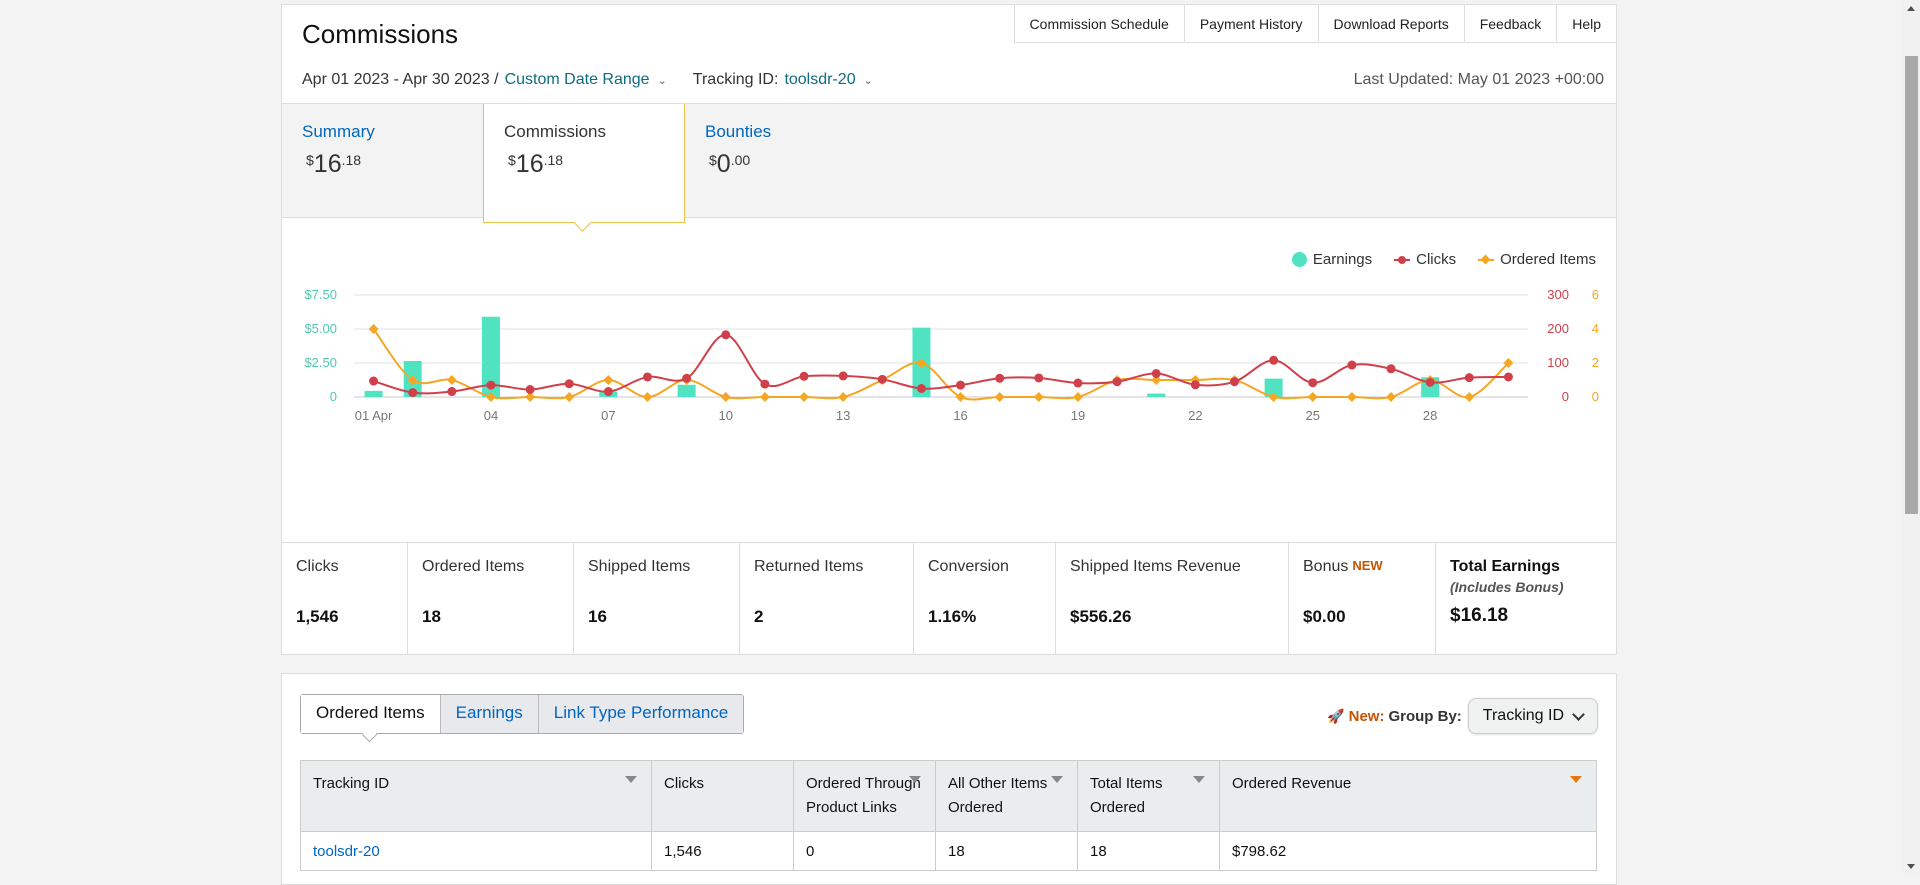 Image resolution: width=1920 pixels, height=885 pixels. Describe the element at coordinates (960, 415) in the screenshot. I see `x-tick-label: 16` at that location.